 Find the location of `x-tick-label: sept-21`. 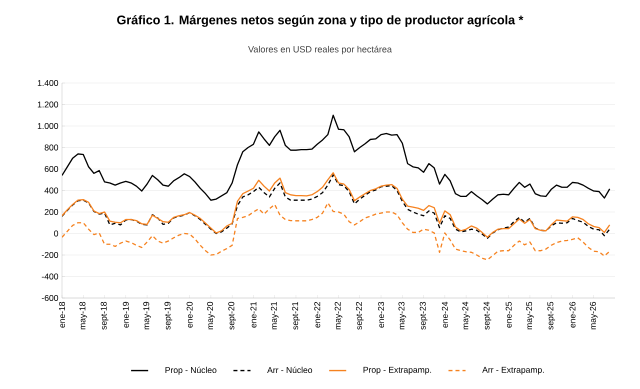

x-tick-label: sept-21 is located at coordinates (296, 316).